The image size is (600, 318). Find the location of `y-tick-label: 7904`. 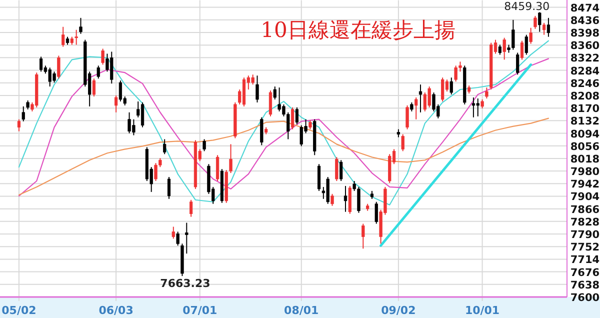

y-tick-label: 7904 is located at coordinates (585, 197).